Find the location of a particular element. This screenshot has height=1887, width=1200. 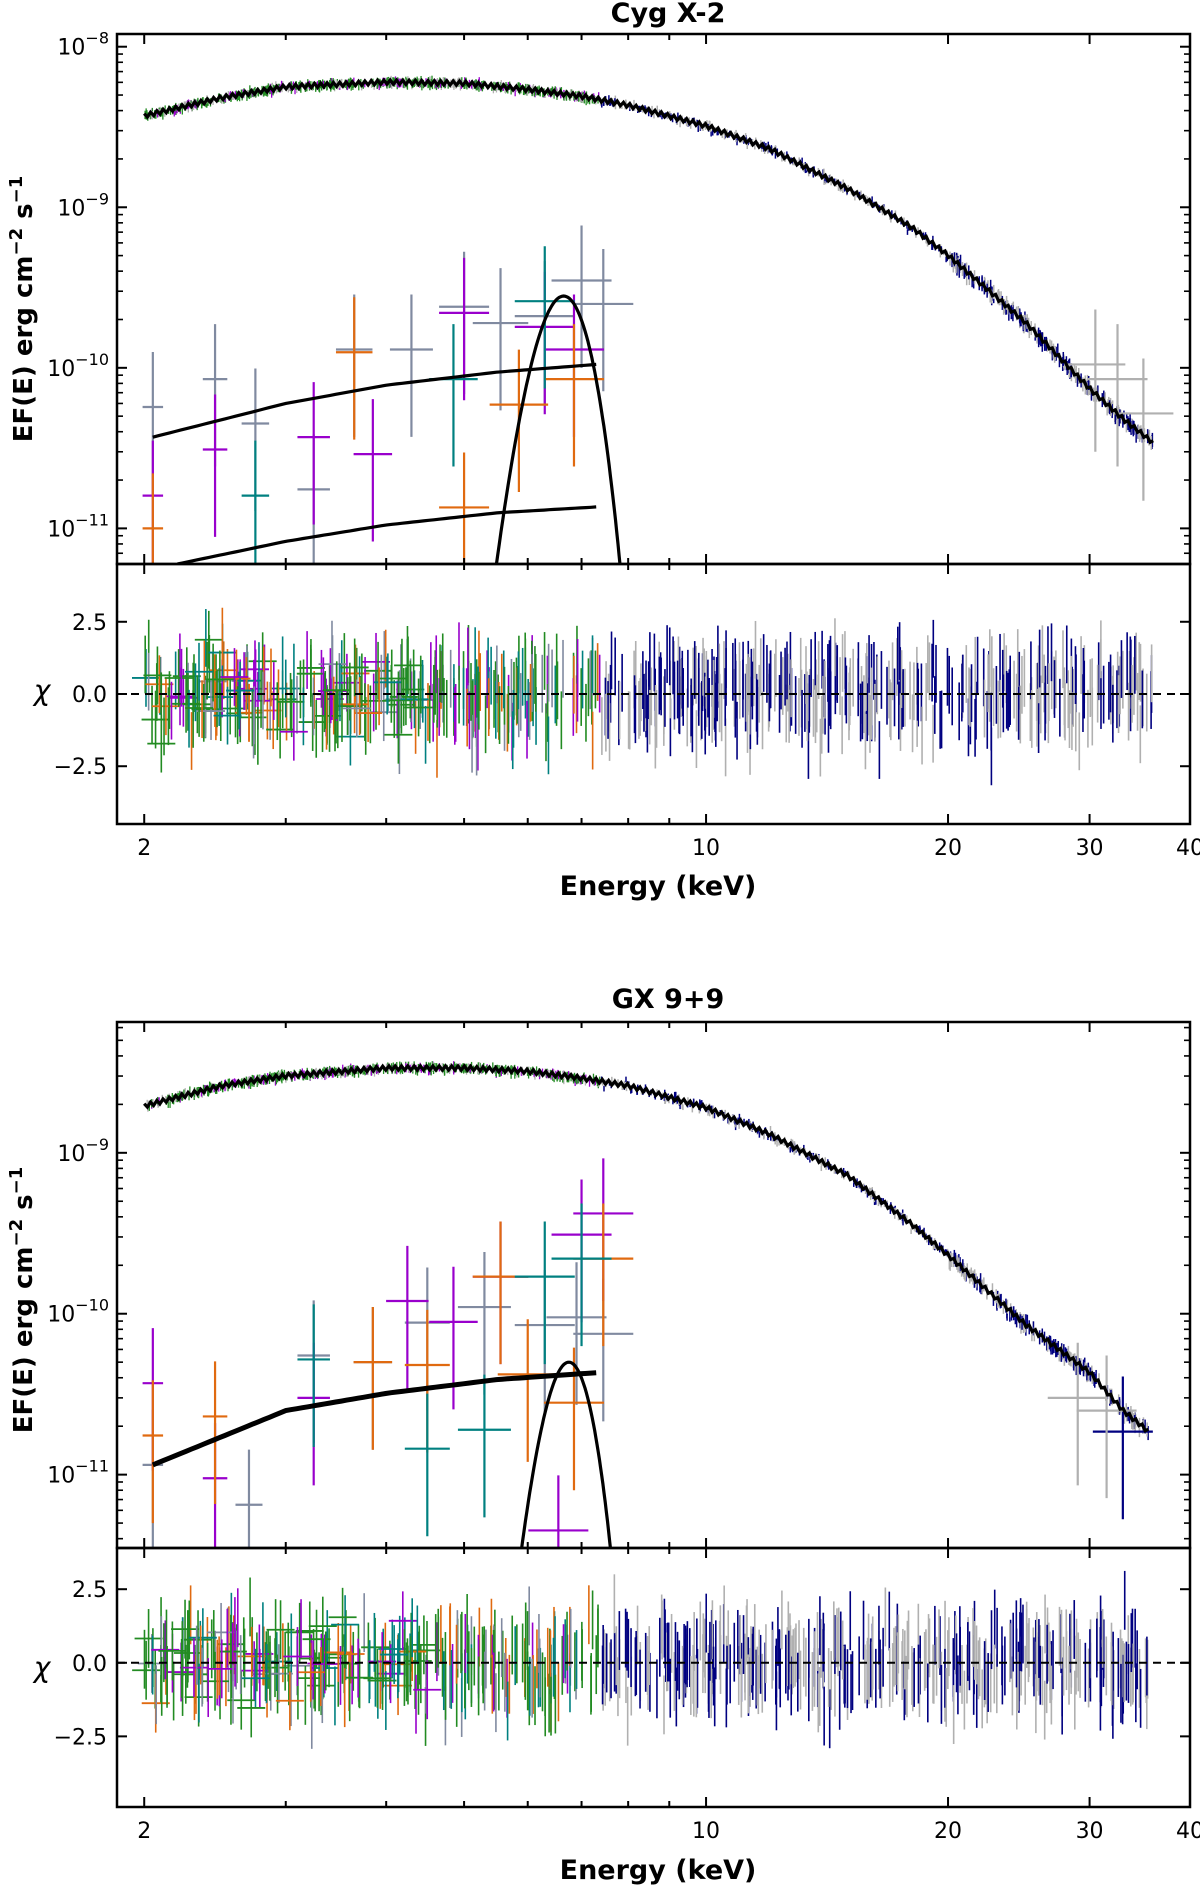

residual-axes-frame is located at coordinates (653, 1677).